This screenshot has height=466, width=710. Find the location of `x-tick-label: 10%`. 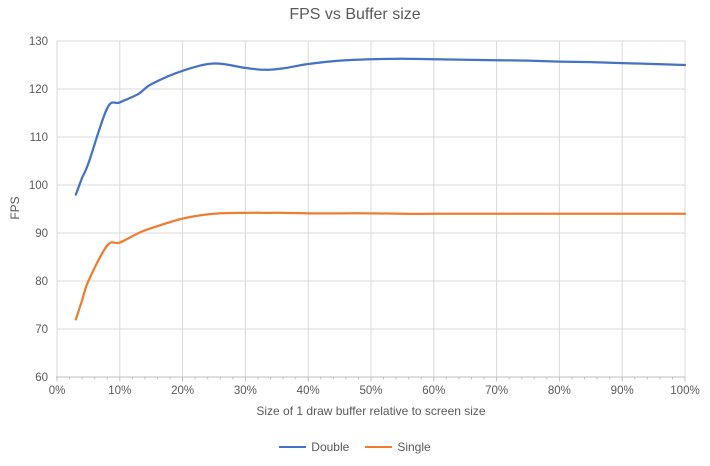

x-tick-label: 10% is located at coordinates (119, 391).